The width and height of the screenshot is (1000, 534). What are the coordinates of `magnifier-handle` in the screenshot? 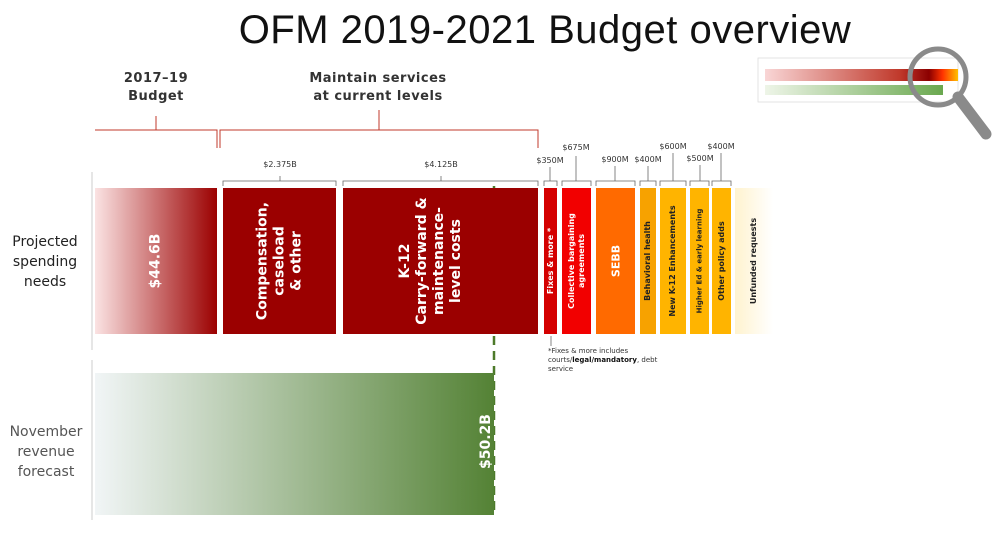 It's located at (972, 115).